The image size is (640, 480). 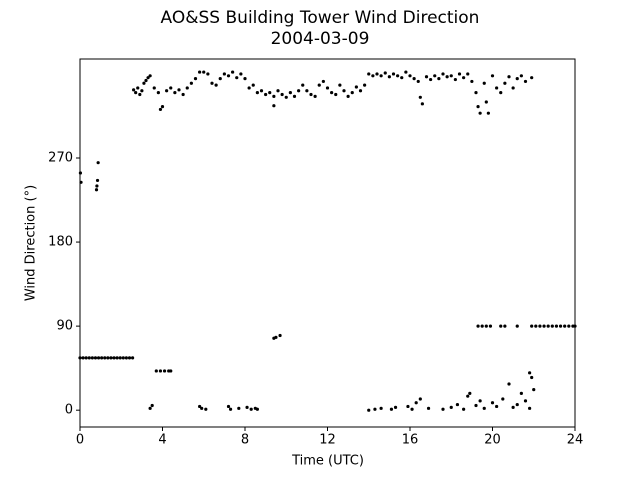 What do you see at coordinates (492, 440) in the screenshot?
I see `x-tick-label: 20` at bounding box center [492, 440].